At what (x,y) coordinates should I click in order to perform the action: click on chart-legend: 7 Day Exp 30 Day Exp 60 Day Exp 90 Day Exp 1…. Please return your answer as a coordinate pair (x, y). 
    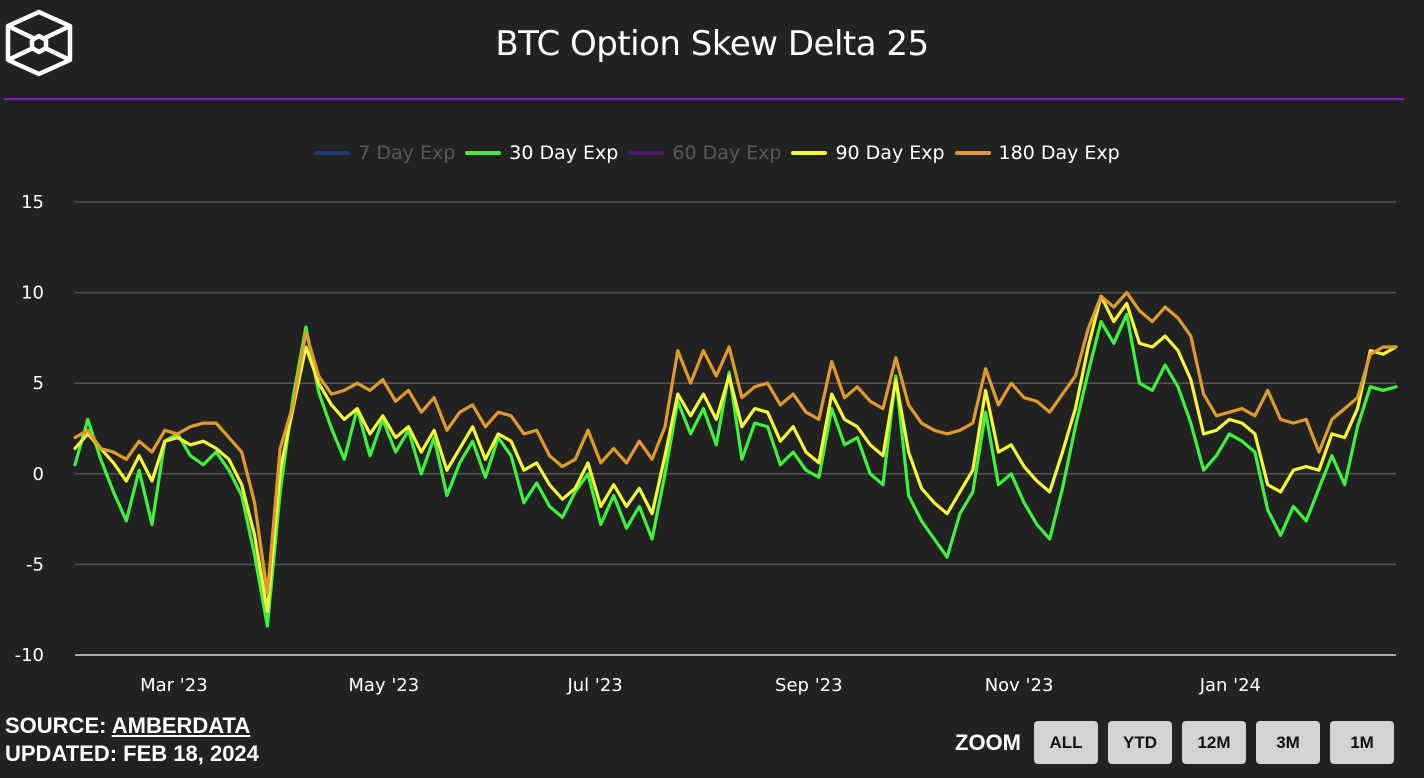
    Looking at the image, I should click on (712, 153).